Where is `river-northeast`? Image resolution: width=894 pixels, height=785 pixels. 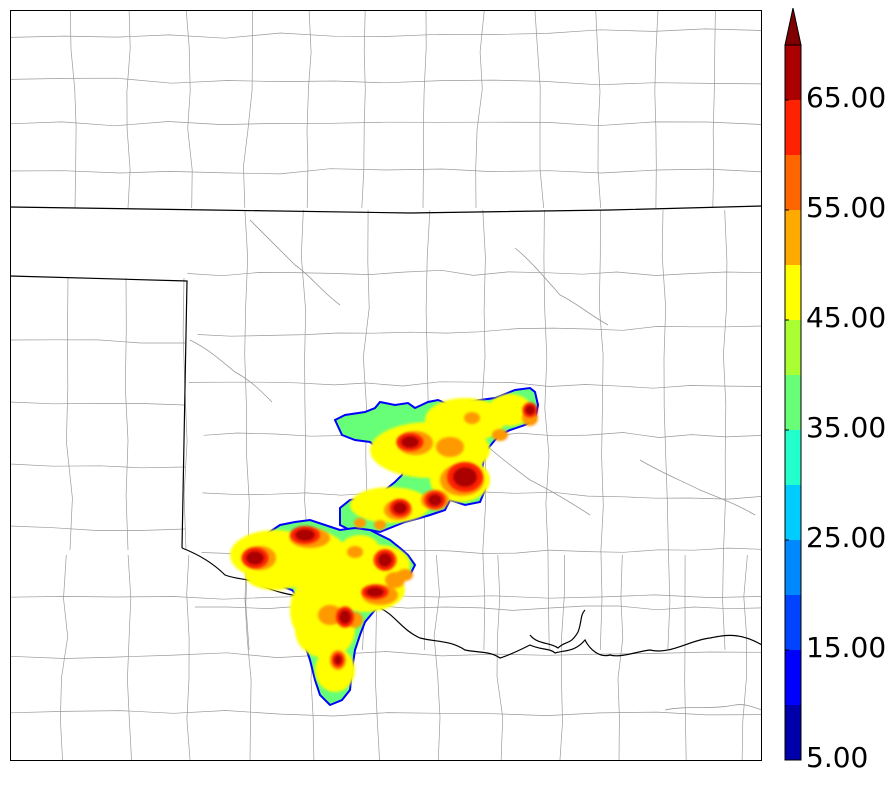 river-northeast is located at coordinates (561, 286).